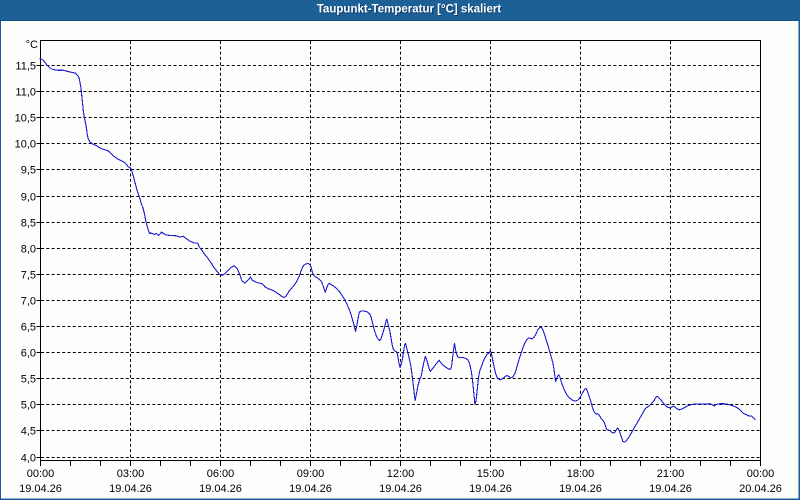 The width and height of the screenshot is (800, 500). Describe the element at coordinates (32, 45) in the screenshot. I see `svg-text: °C` at that location.